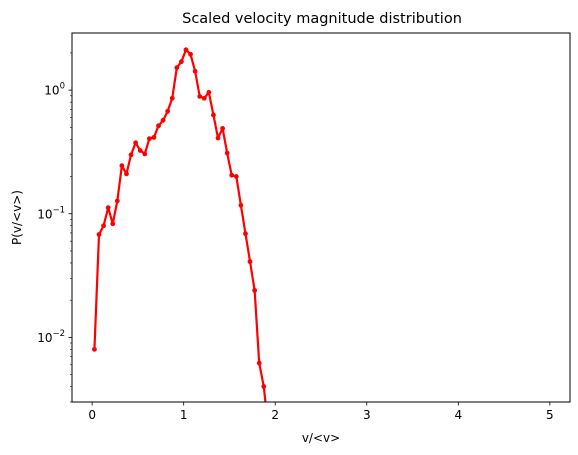  Describe the element at coordinates (275, 415) in the screenshot. I see `x-tick-label: 2` at that location.